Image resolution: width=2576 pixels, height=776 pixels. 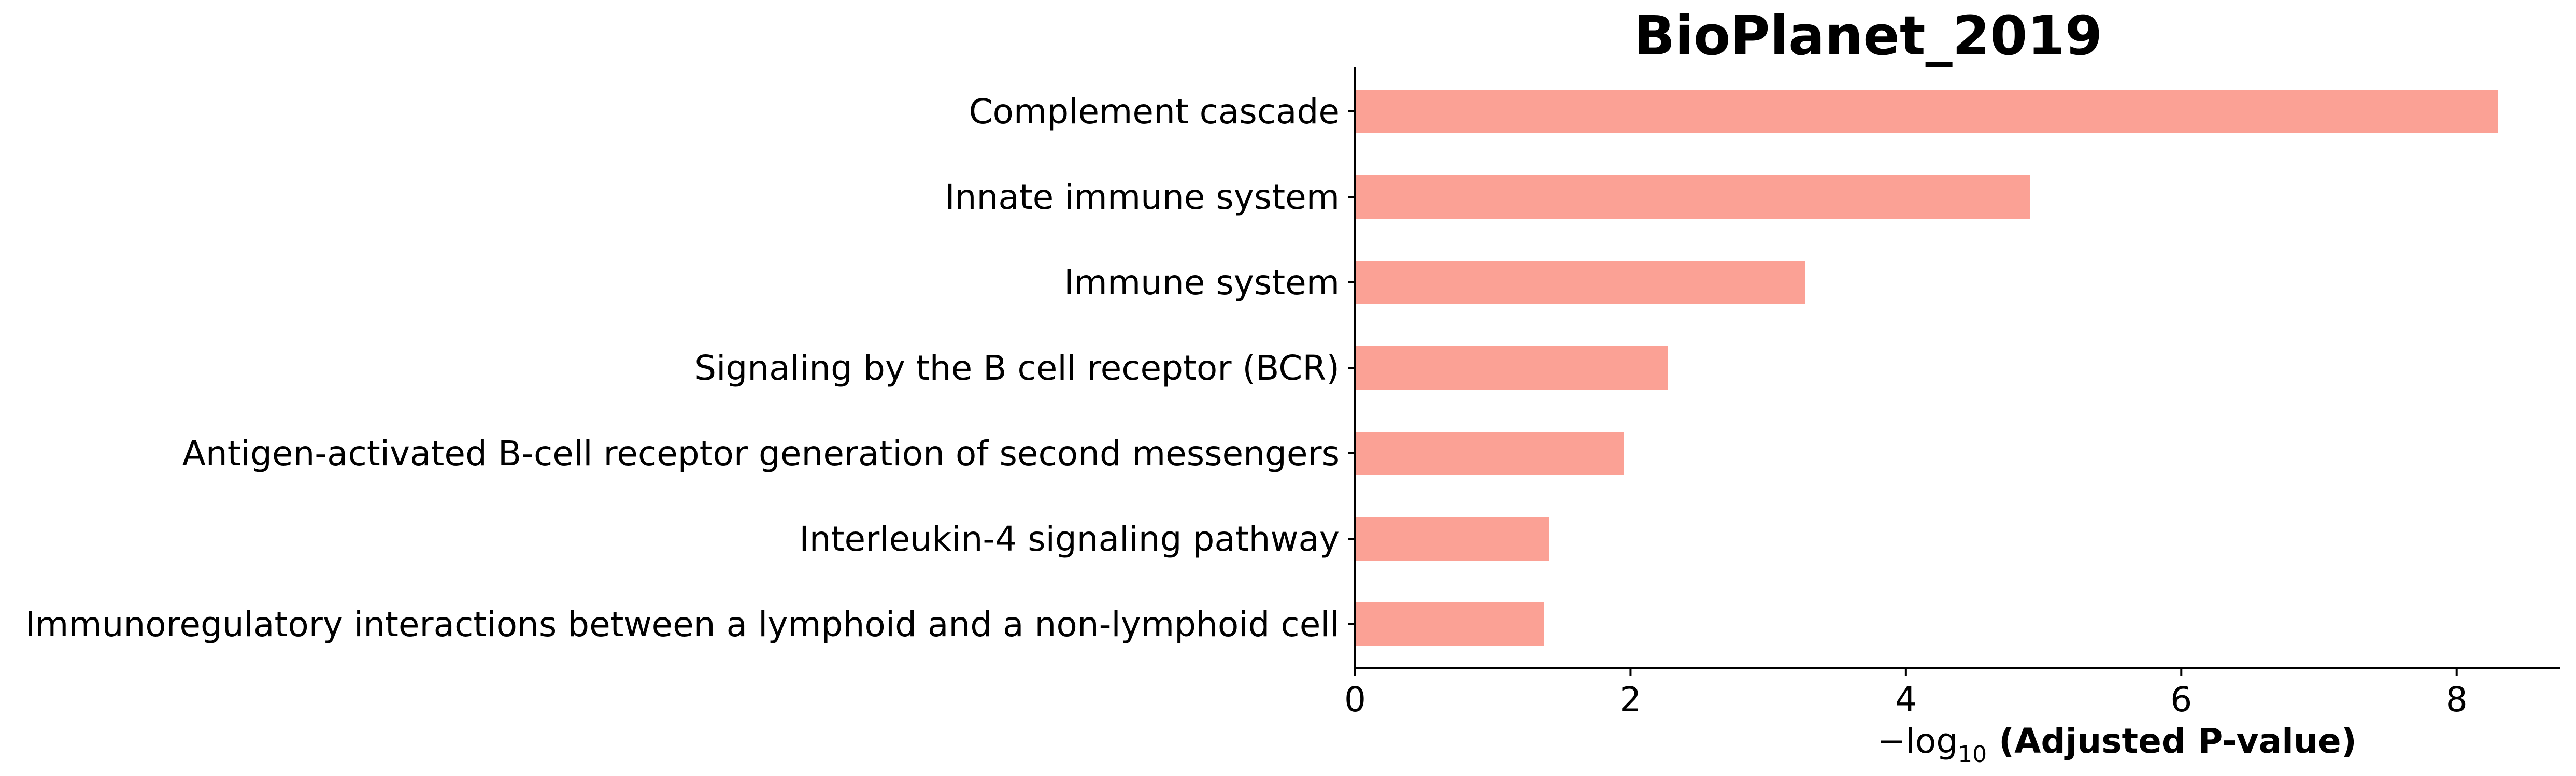 I want to click on chart-title: BioPlanet_2019, so click(x=1868, y=35).